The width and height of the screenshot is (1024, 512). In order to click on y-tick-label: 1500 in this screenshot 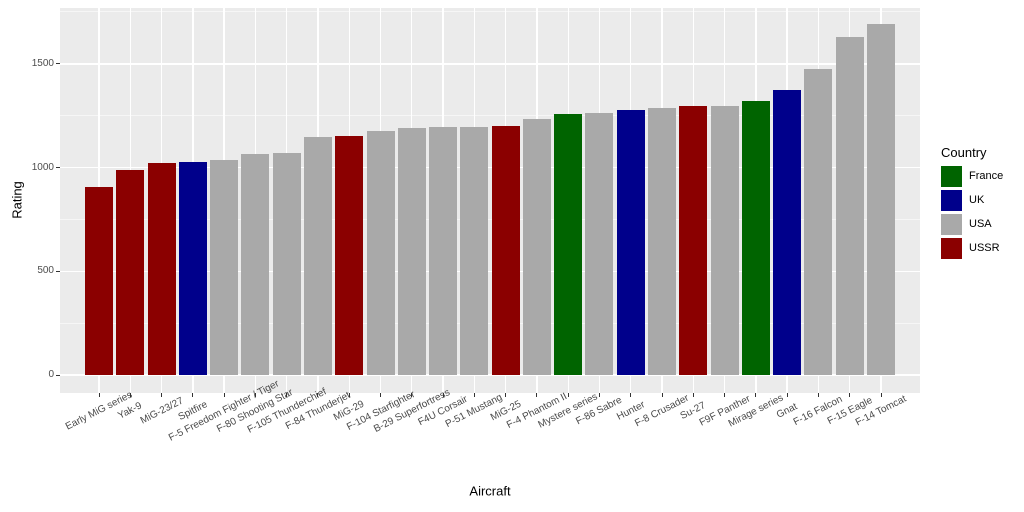, I will do `click(42, 63)`.